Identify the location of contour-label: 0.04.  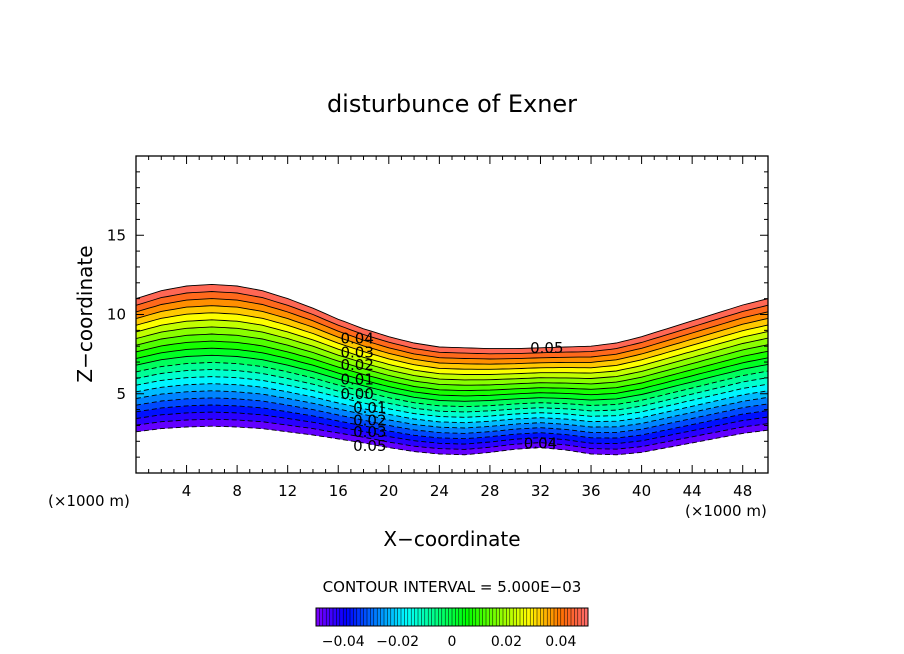
(356, 338).